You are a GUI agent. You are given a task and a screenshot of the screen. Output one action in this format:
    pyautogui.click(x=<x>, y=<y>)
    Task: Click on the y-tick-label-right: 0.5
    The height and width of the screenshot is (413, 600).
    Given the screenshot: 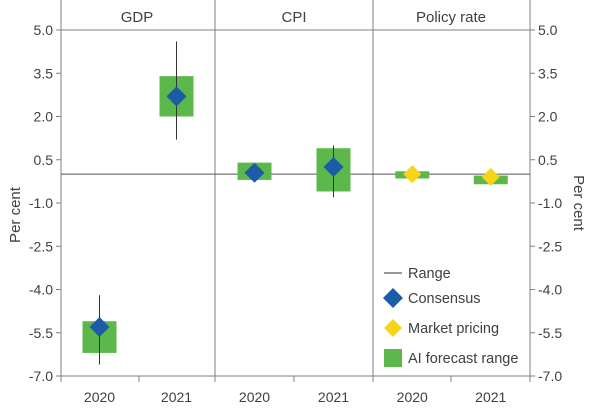 What is the action you would take?
    pyautogui.click(x=548, y=160)
    